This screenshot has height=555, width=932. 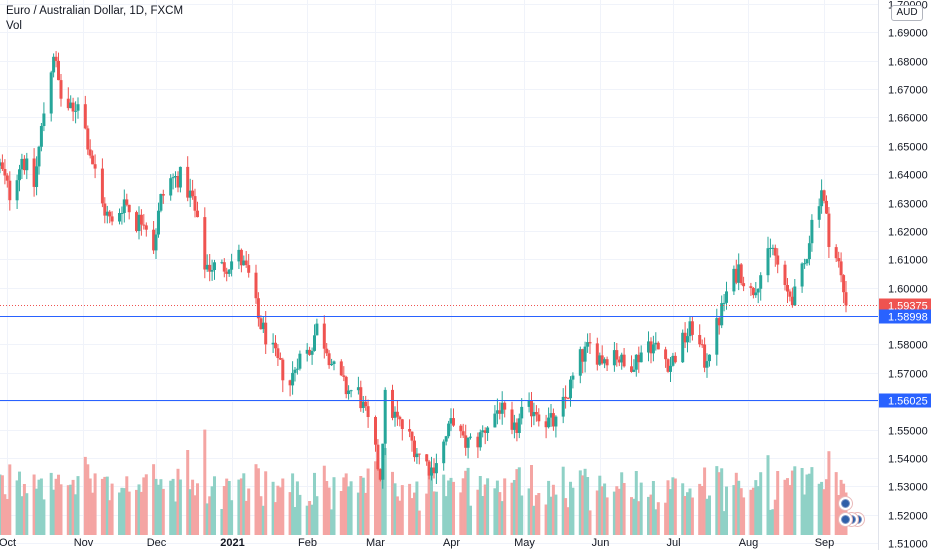 I want to click on y-tick-label: 1.57000, so click(x=908, y=375).